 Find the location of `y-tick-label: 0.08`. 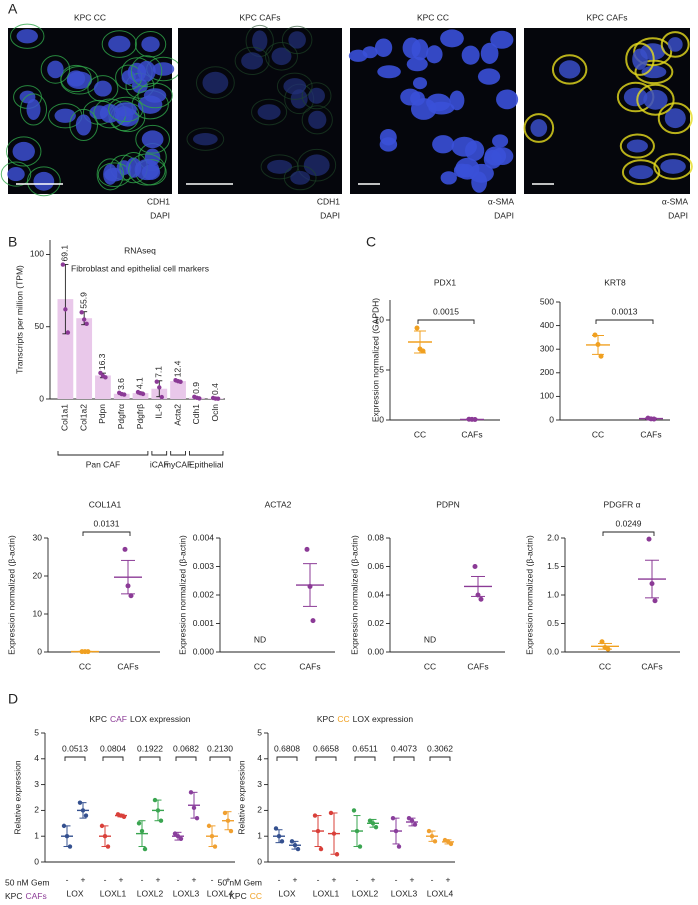

y-tick-label: 0.08 is located at coordinates (375, 537).